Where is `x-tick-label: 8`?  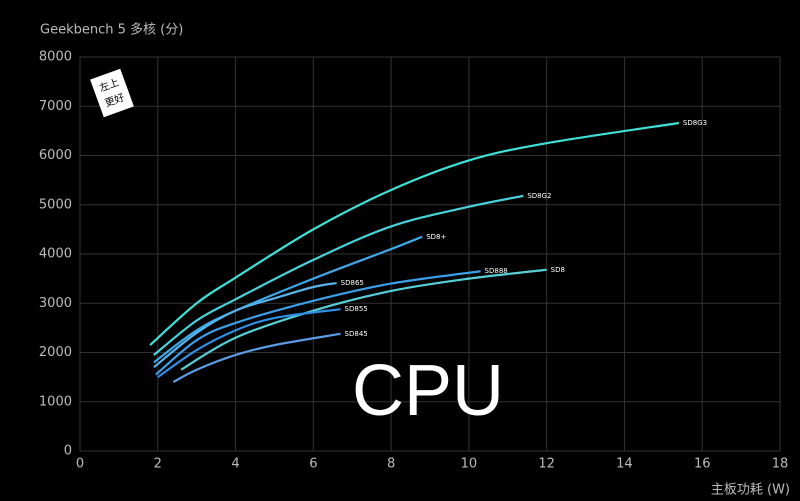 x-tick-label: 8 is located at coordinates (391, 464).